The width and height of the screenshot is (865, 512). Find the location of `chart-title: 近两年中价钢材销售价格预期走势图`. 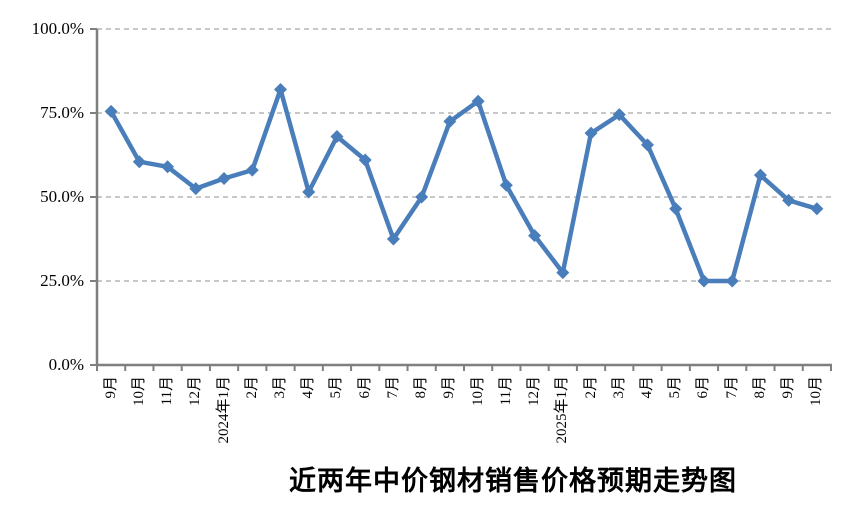

chart-title: 近两年中价钢材销售价格预期走势图 is located at coordinates (513, 481).